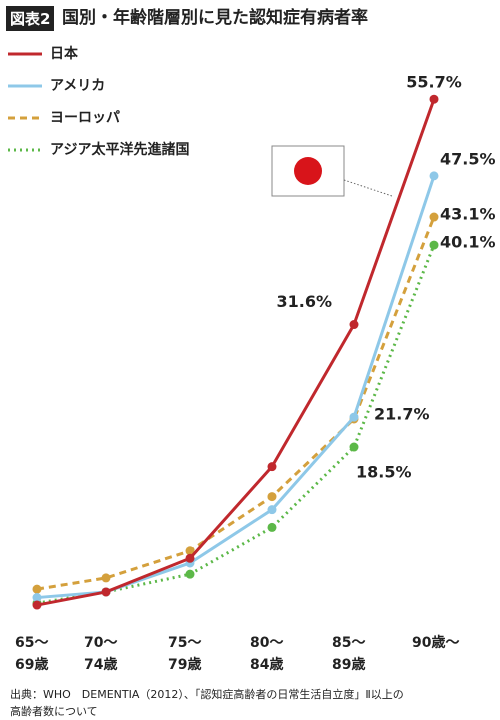  What do you see at coordinates (384, 472) in the screenshot?
I see `data-label: 18.5%` at bounding box center [384, 472].